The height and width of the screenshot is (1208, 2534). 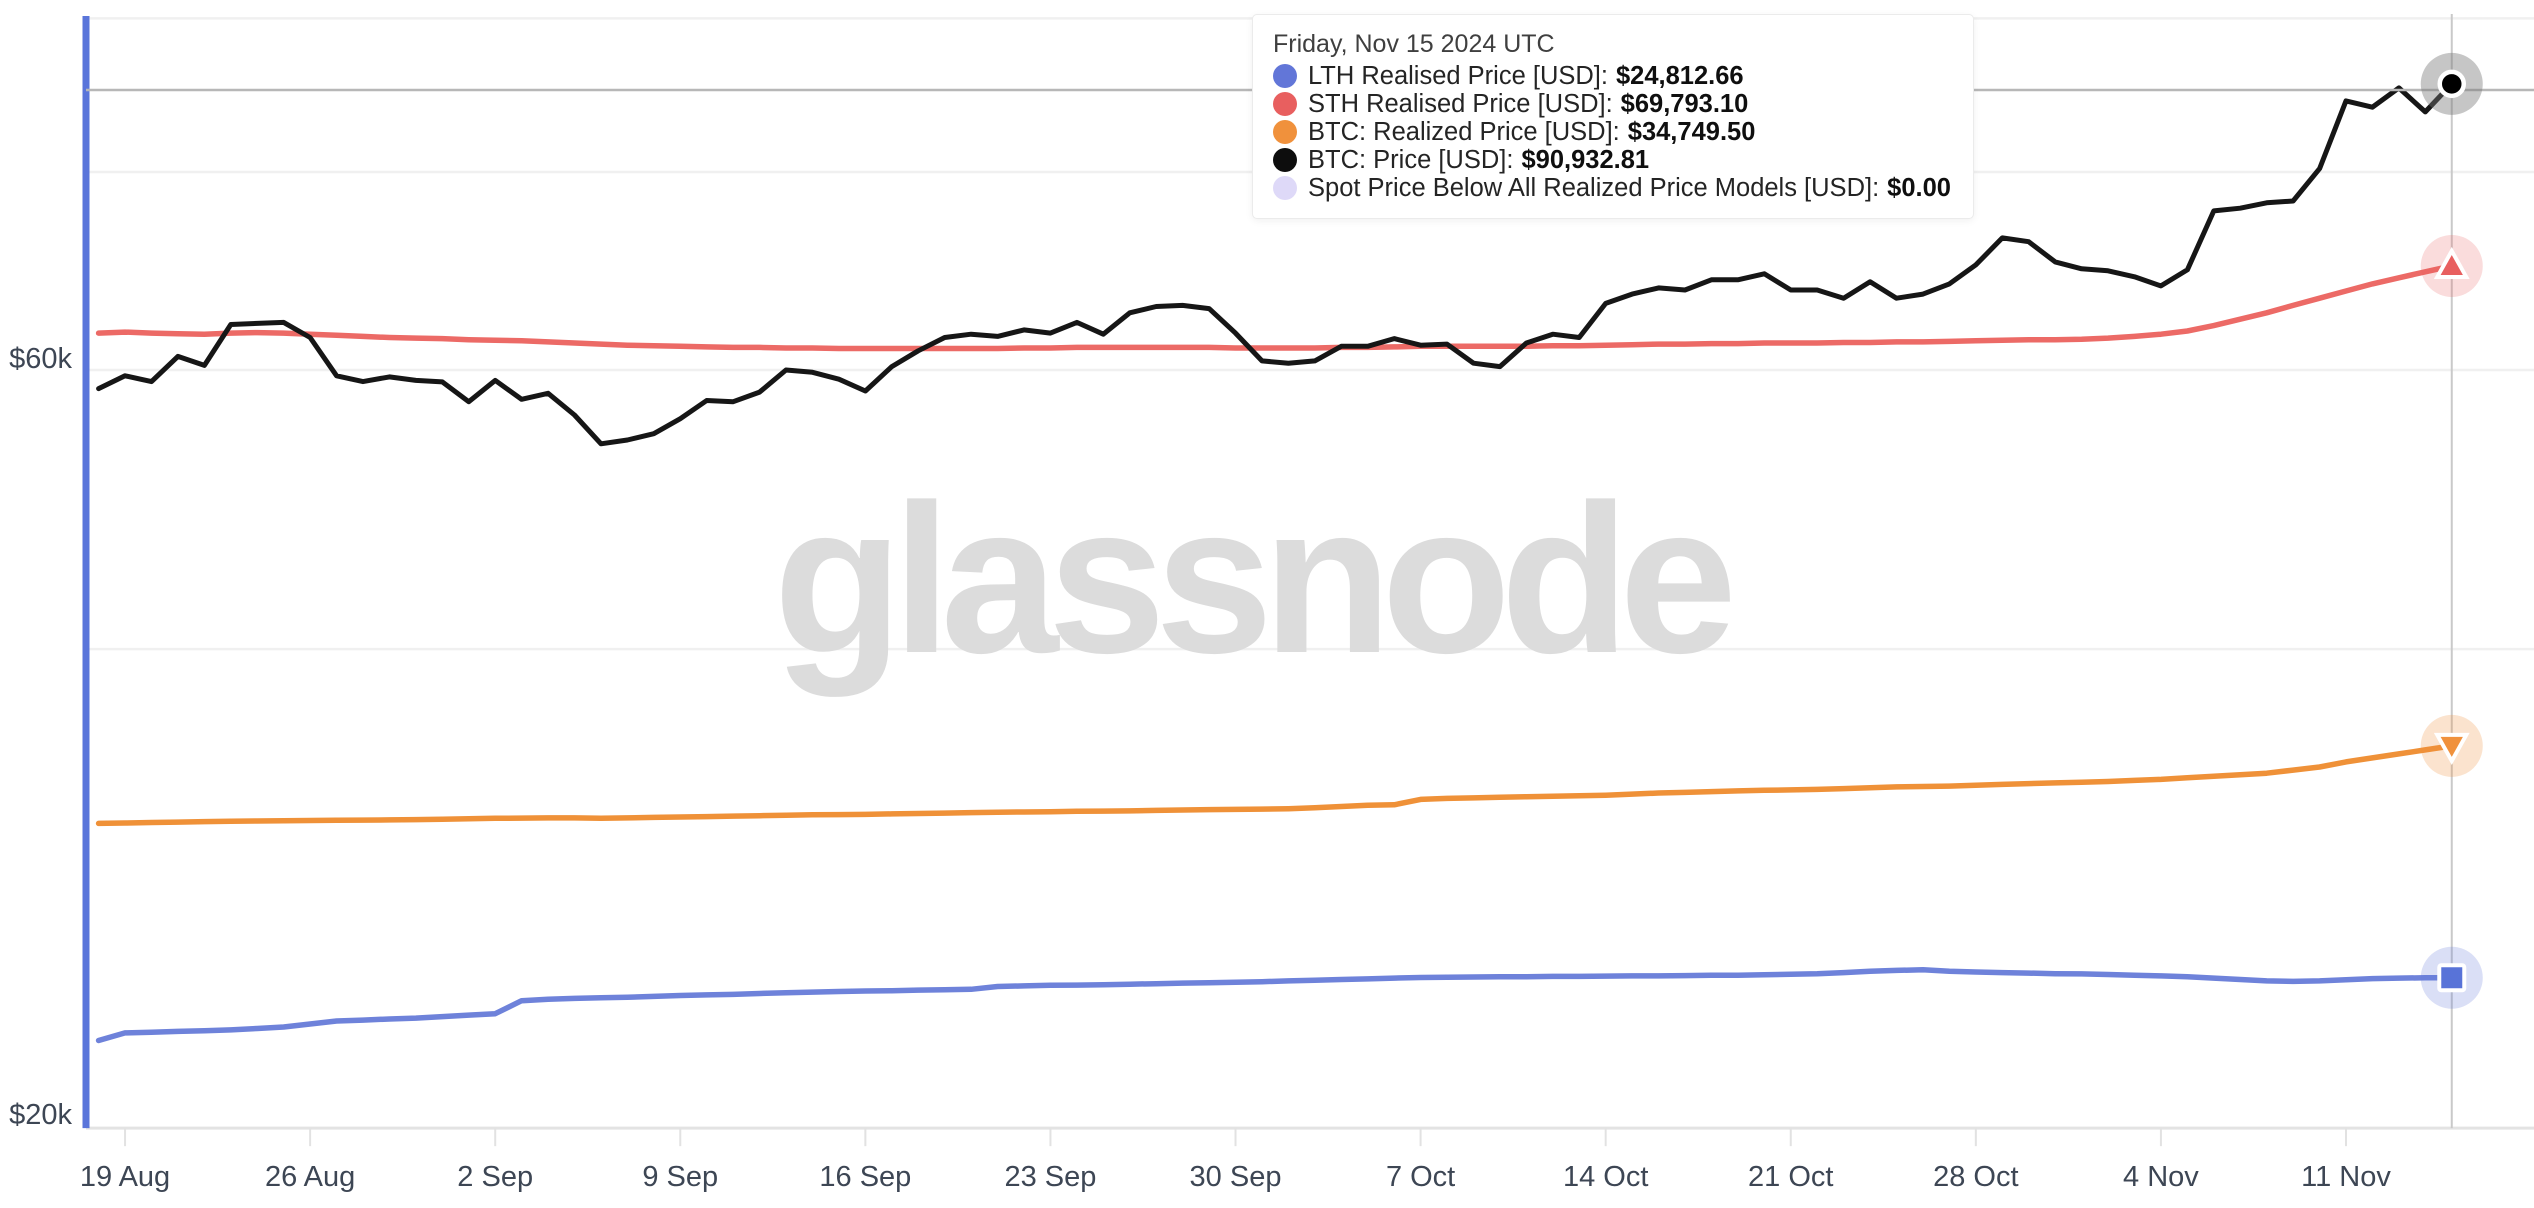 What do you see at coordinates (1251, 578) in the screenshot?
I see `glassnode-watermark: glassnode` at bounding box center [1251, 578].